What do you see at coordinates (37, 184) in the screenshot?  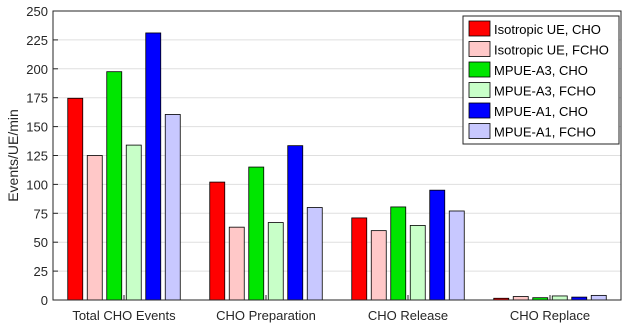 I see `y-tick-label: 100` at bounding box center [37, 184].